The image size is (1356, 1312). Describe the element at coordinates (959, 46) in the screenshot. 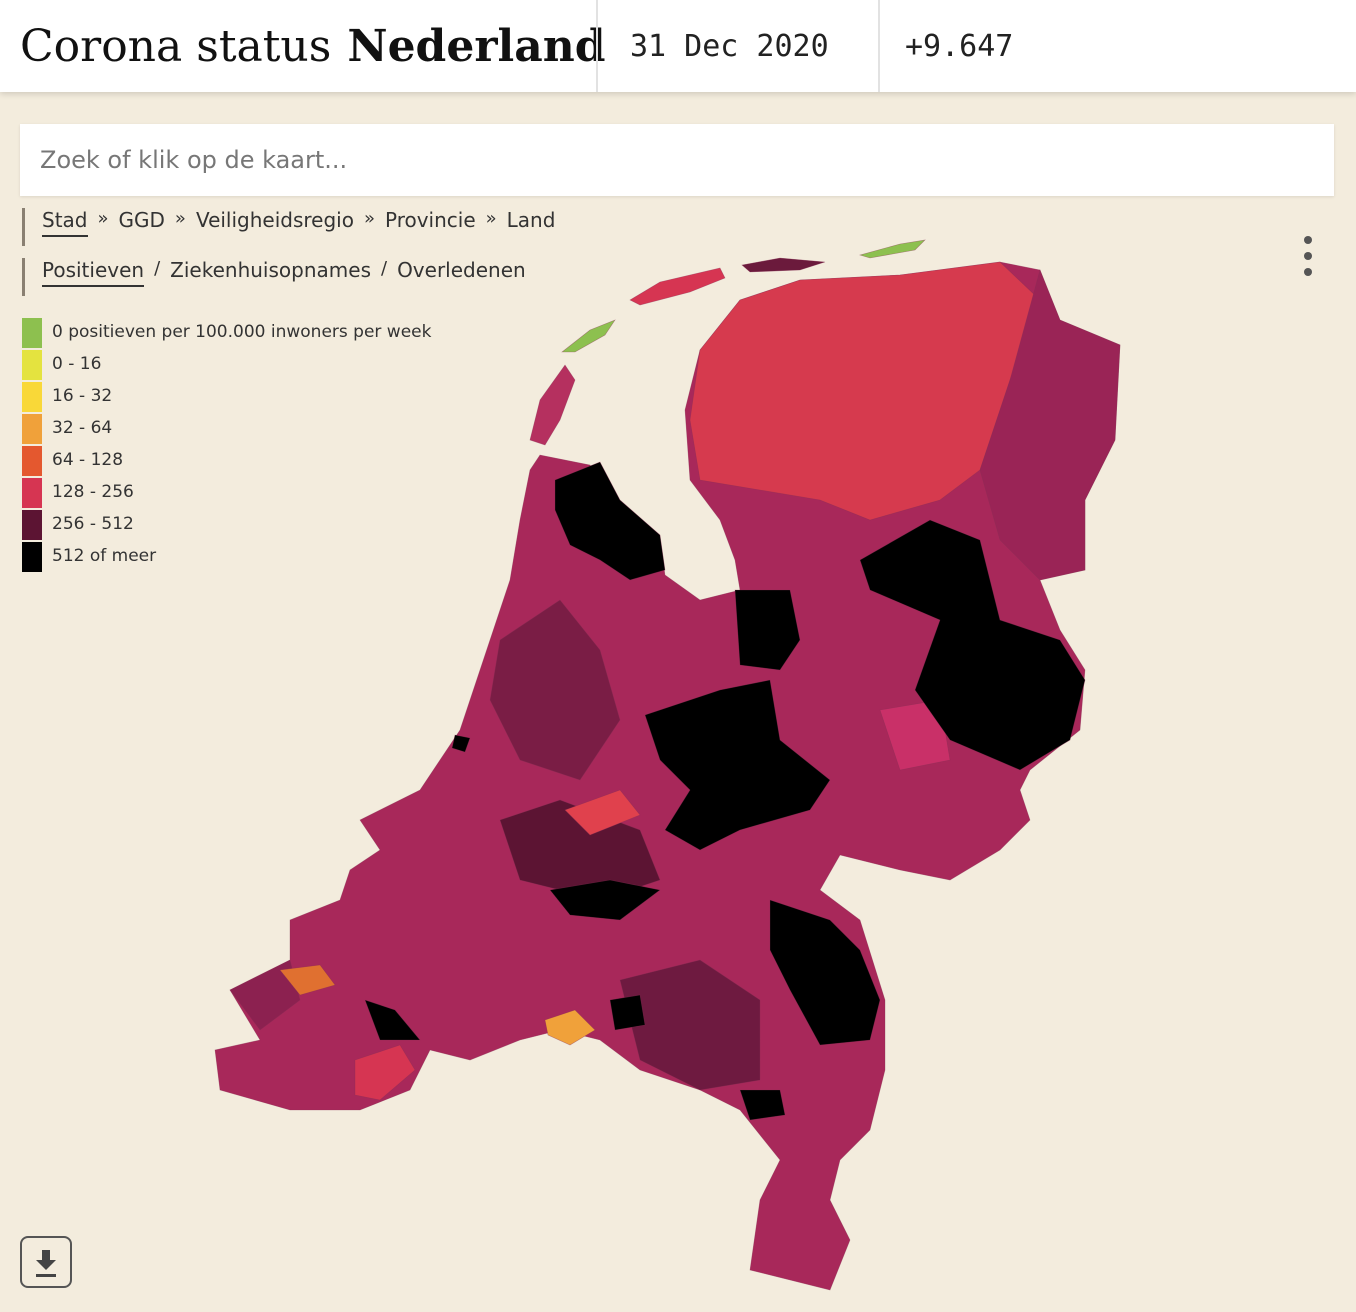

I see `count: +9.647` at that location.